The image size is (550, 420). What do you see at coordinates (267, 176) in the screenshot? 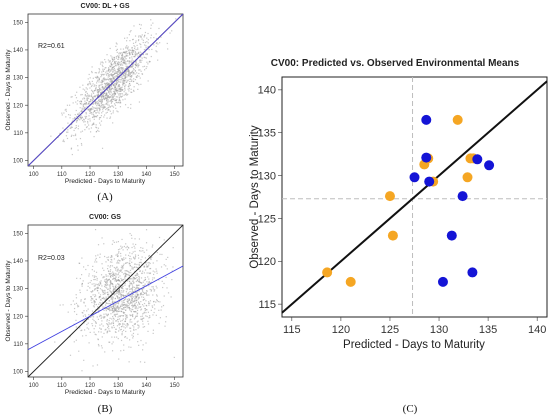
I see `panel-c-y-tick-label: 130` at bounding box center [267, 176].